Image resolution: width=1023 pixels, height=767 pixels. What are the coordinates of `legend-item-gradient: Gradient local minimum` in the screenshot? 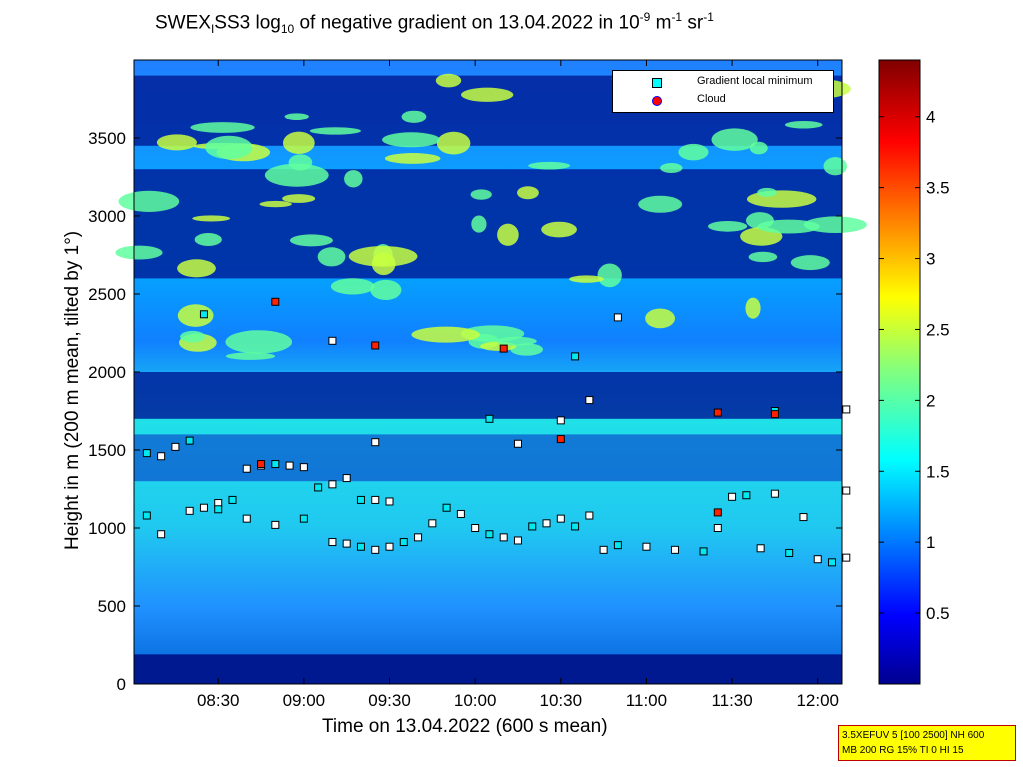 It's located at (722, 83).